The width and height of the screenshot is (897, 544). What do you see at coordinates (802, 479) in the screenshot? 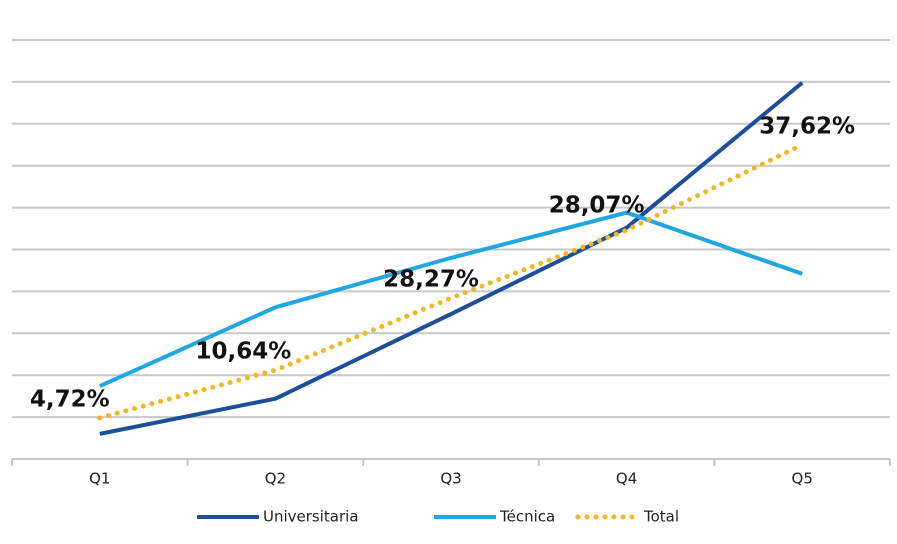
I see `x-tick-label: Q5` at bounding box center [802, 479].